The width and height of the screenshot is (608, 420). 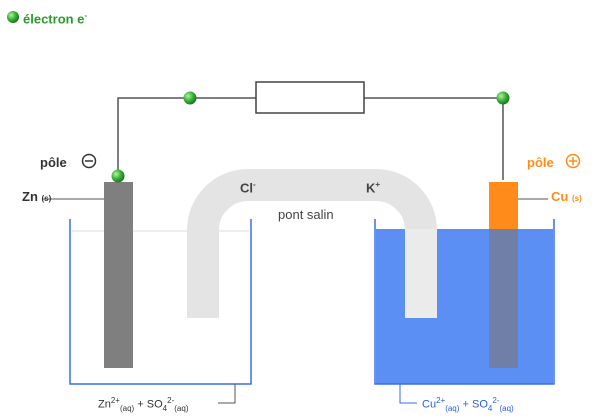 What do you see at coordinates (373, 188) in the screenshot?
I see `potassium-ion-label: K+` at bounding box center [373, 188].